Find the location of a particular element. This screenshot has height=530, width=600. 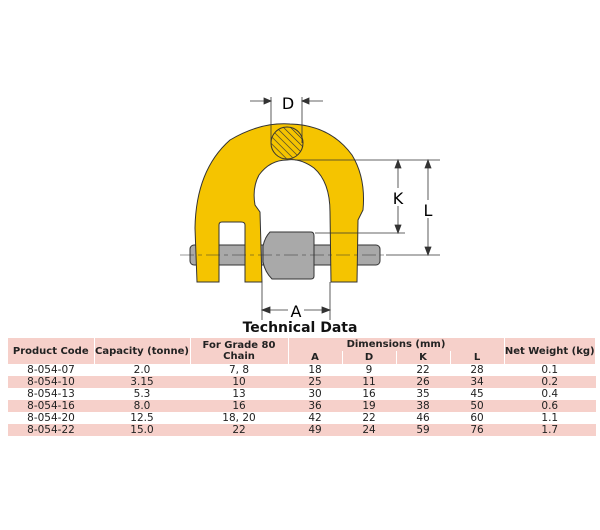

table-cell: 76 is located at coordinates (477, 430).